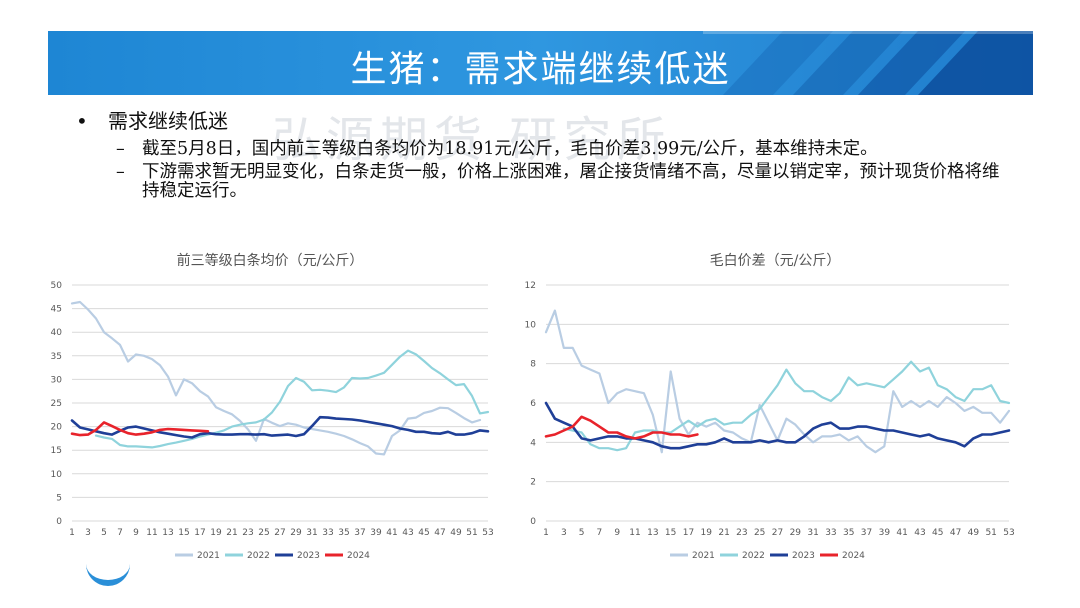 The height and width of the screenshot is (608, 1080). Describe the element at coordinates (471, 533) in the screenshot. I see `x-tick-label: 51` at that location.